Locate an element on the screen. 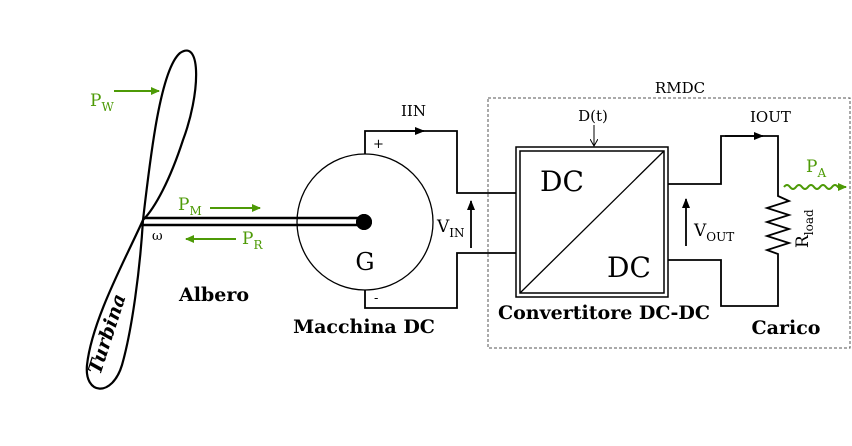  output-wiring is located at coordinates (723, 219).